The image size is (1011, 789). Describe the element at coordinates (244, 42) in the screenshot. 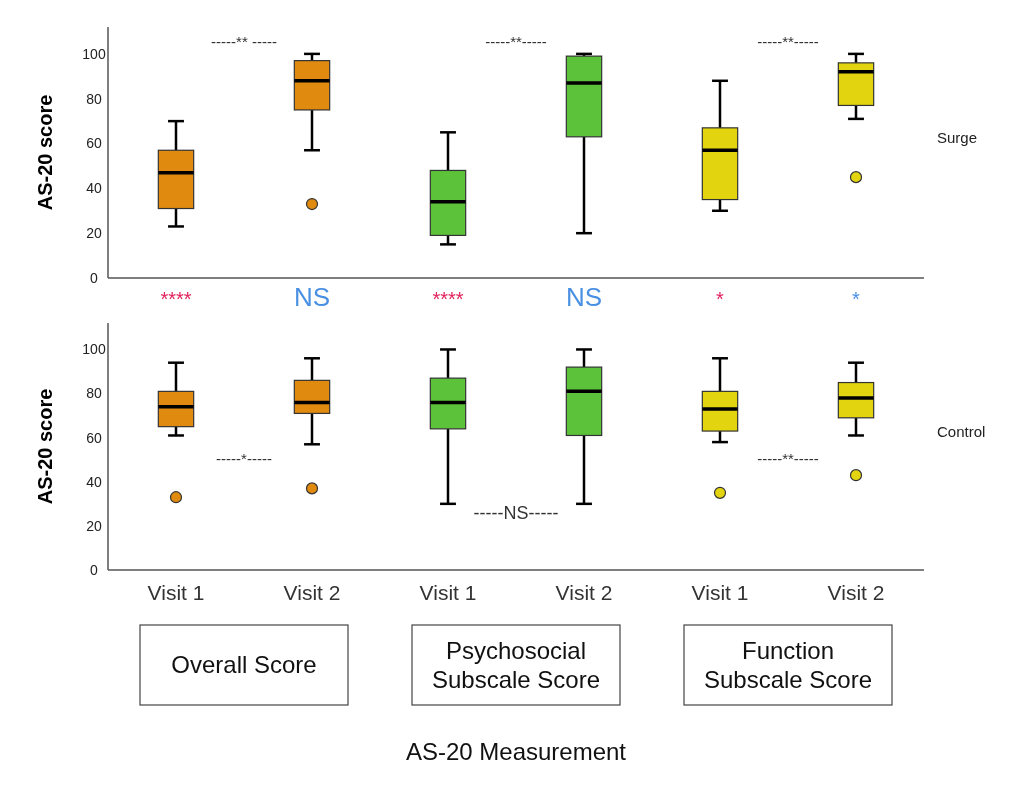

I see `annotation: -----** -----` at that location.